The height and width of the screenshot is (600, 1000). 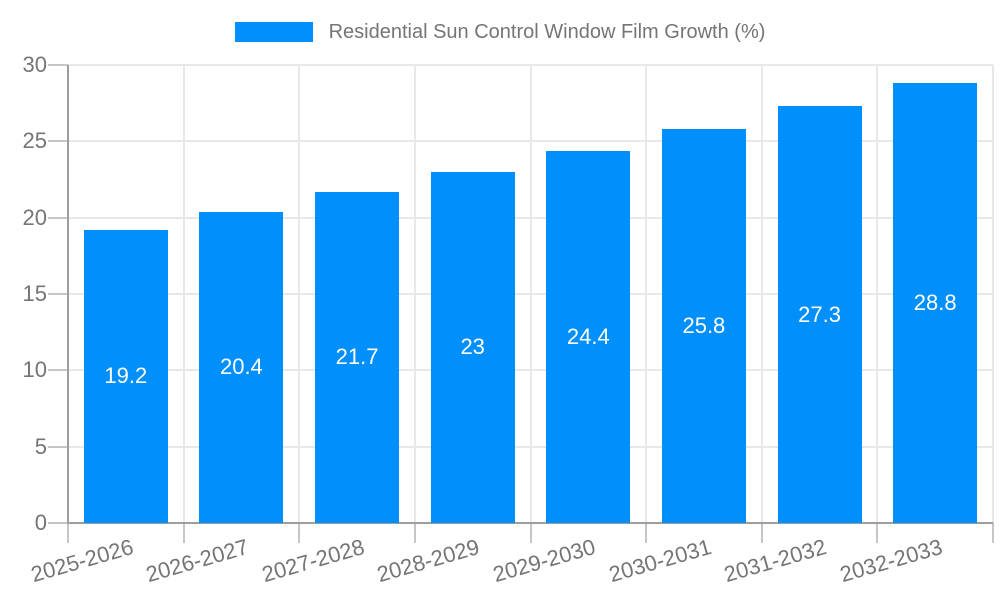 I want to click on y-axis-label: 15, so click(x=34, y=293).